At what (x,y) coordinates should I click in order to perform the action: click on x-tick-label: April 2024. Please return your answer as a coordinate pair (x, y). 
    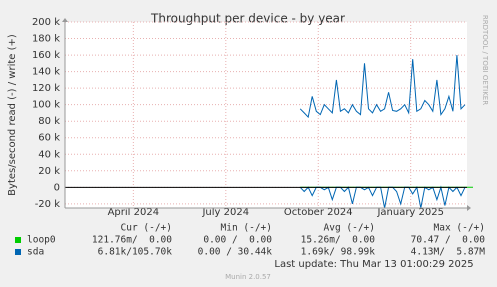
    Looking at the image, I should click on (133, 212).